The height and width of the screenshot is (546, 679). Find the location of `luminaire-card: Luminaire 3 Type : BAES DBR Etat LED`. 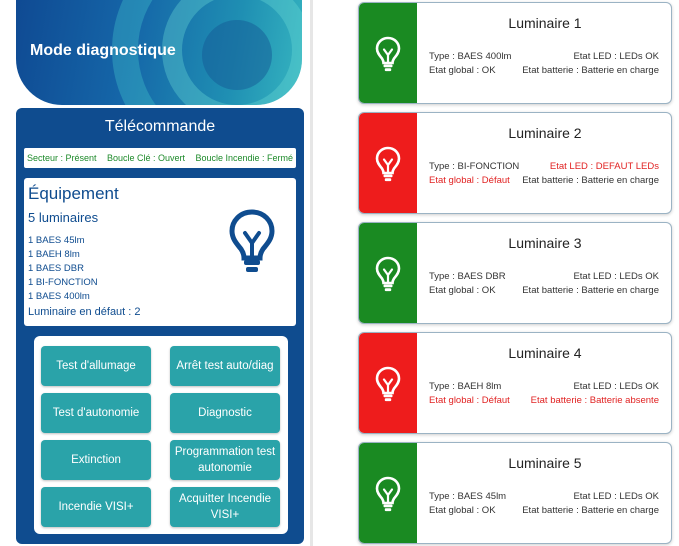

luminaire-card: Luminaire 3 Type : BAES DBR Etat LED is located at coordinates (515, 273).